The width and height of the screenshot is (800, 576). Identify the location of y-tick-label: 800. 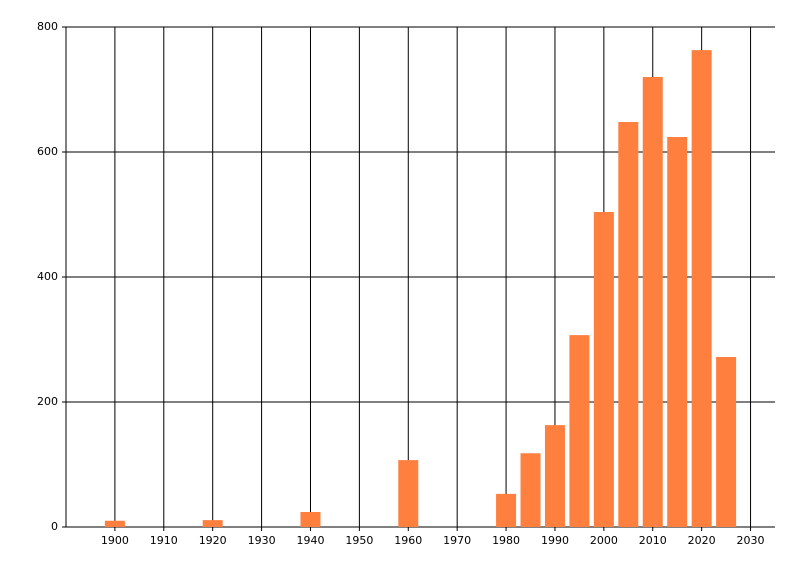
(47, 26).